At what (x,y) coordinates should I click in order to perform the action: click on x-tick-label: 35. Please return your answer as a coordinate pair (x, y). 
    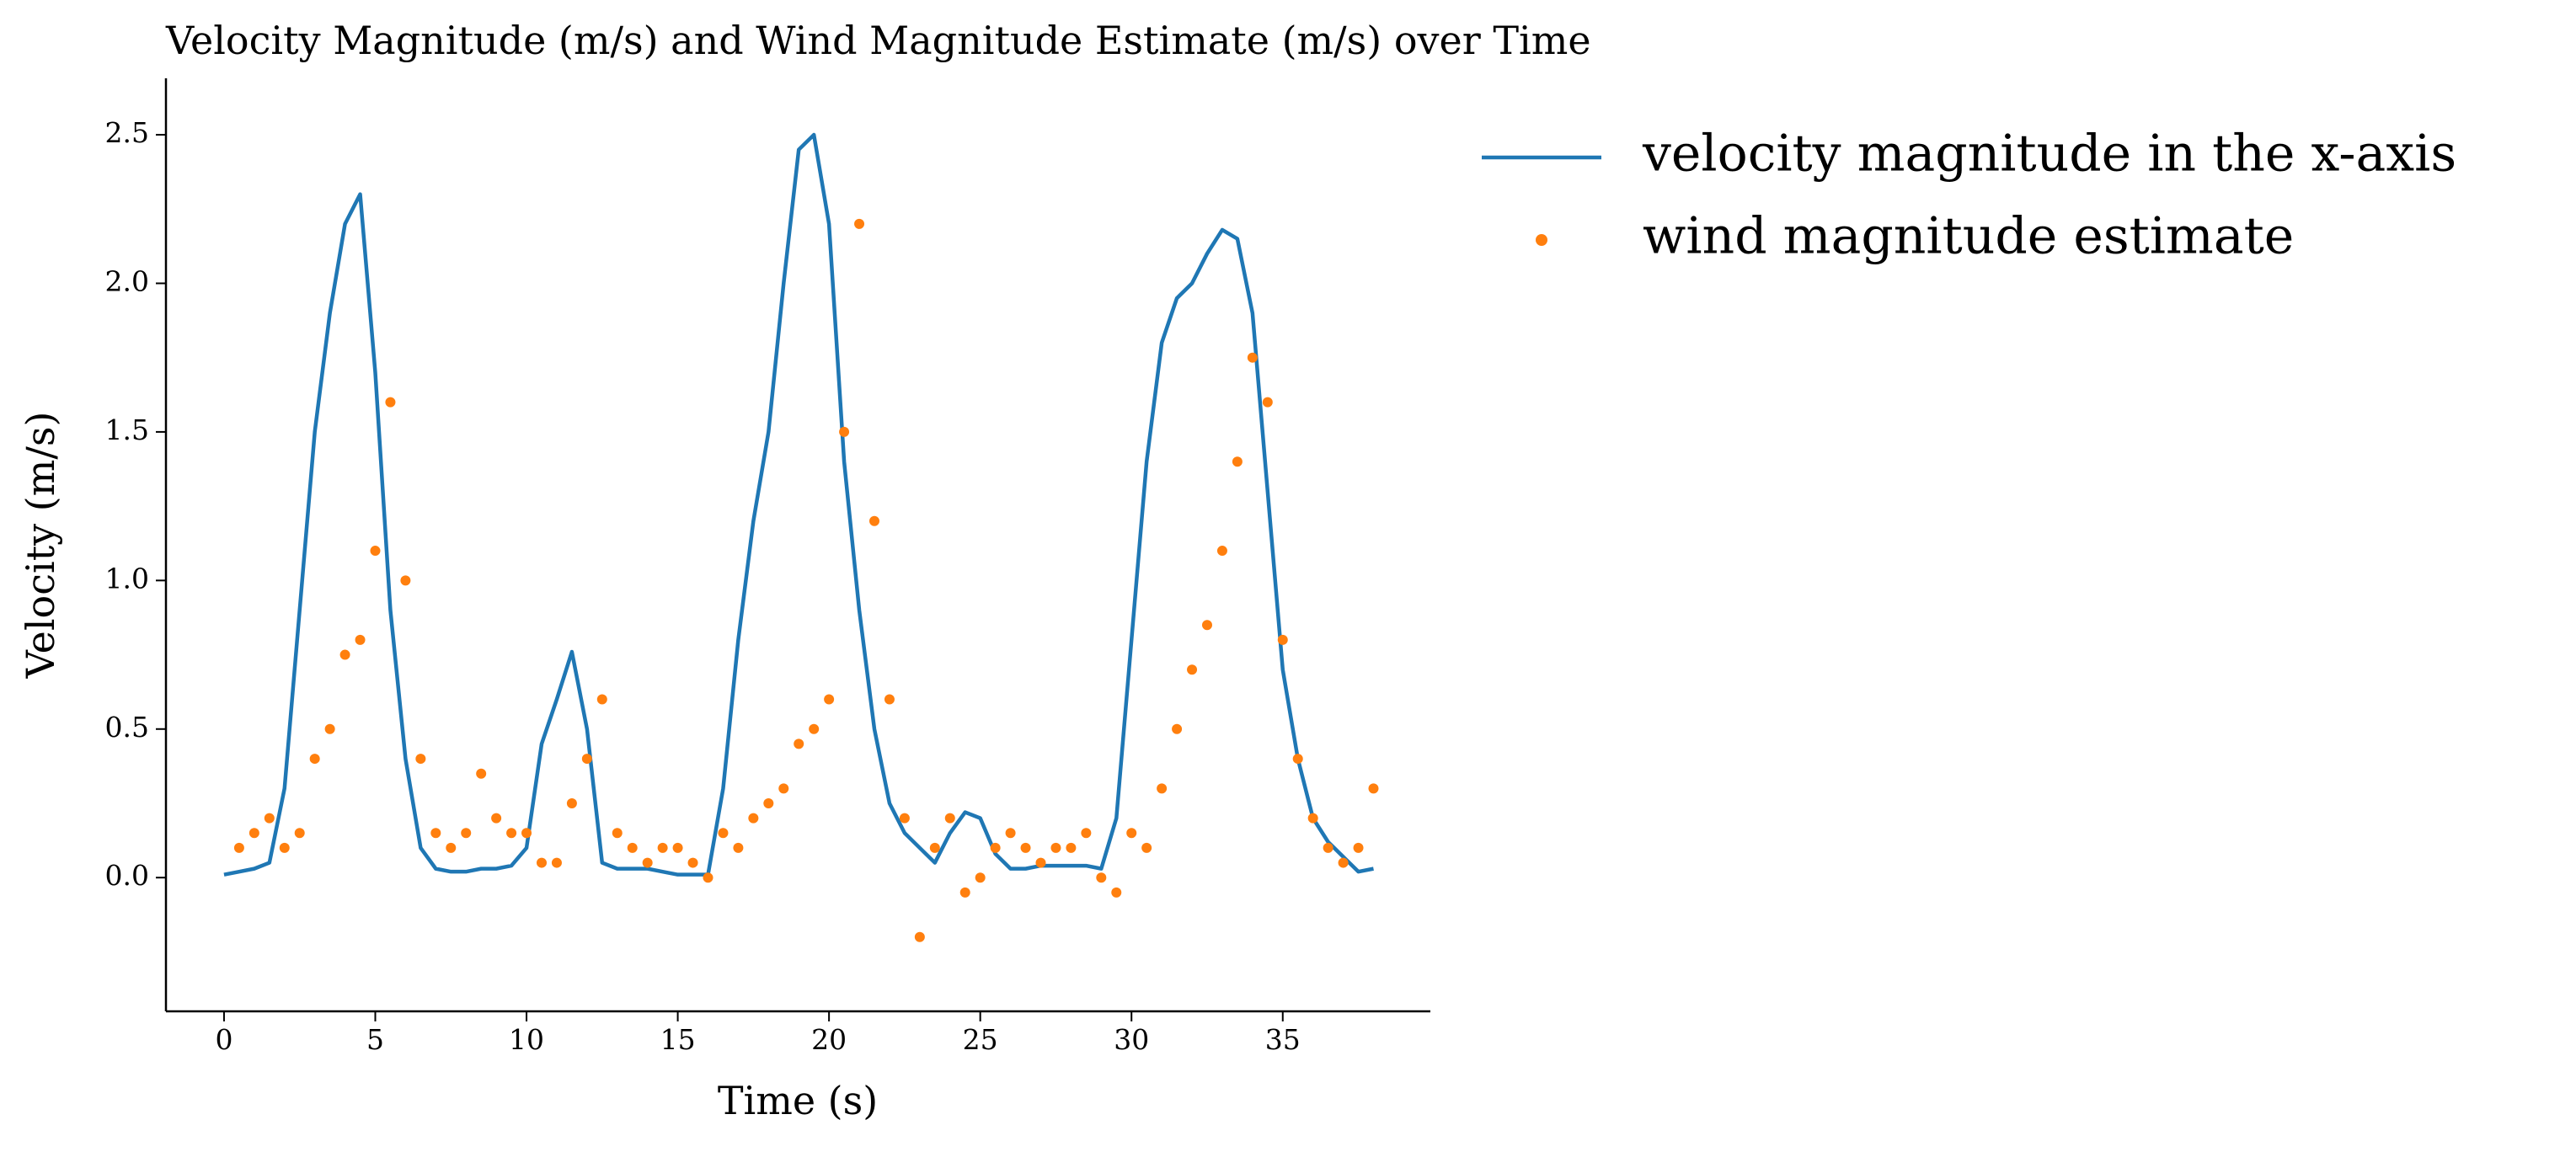
    Looking at the image, I should click on (1283, 1039).